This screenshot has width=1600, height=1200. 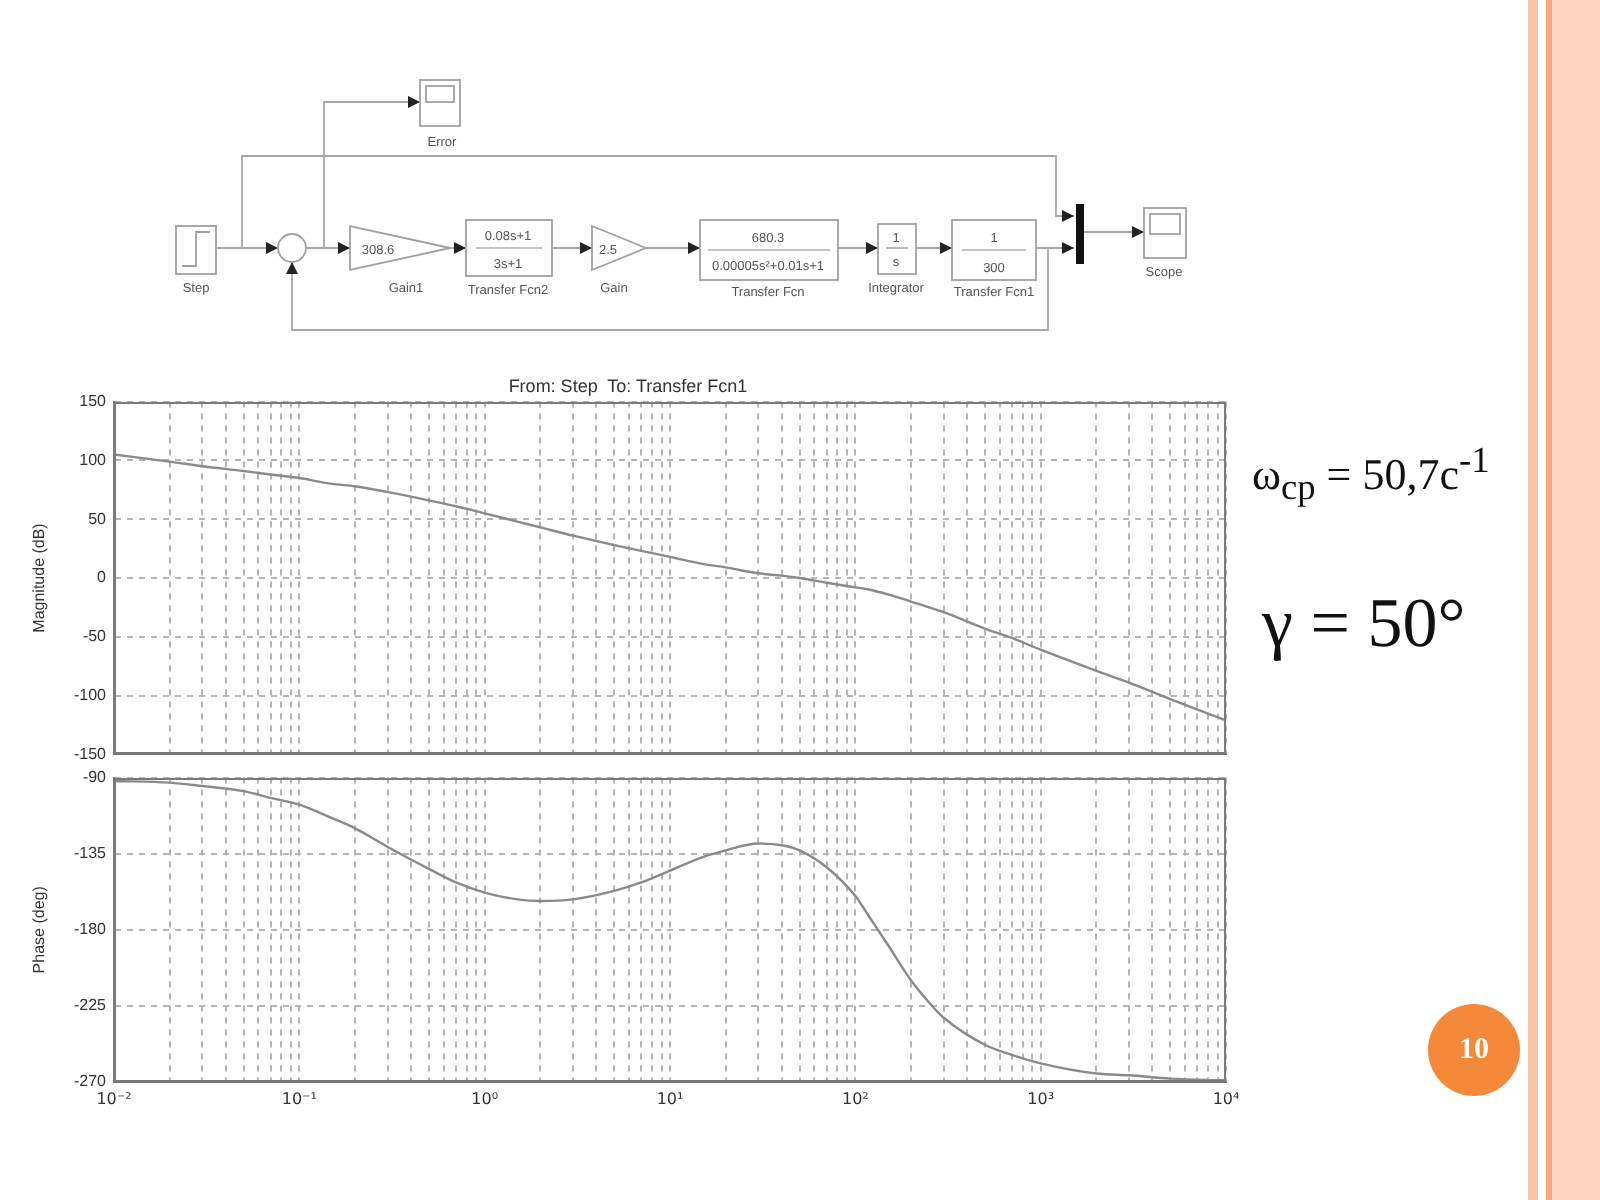 I want to click on x-tick-label: 10³, so click(x=1041, y=1098).